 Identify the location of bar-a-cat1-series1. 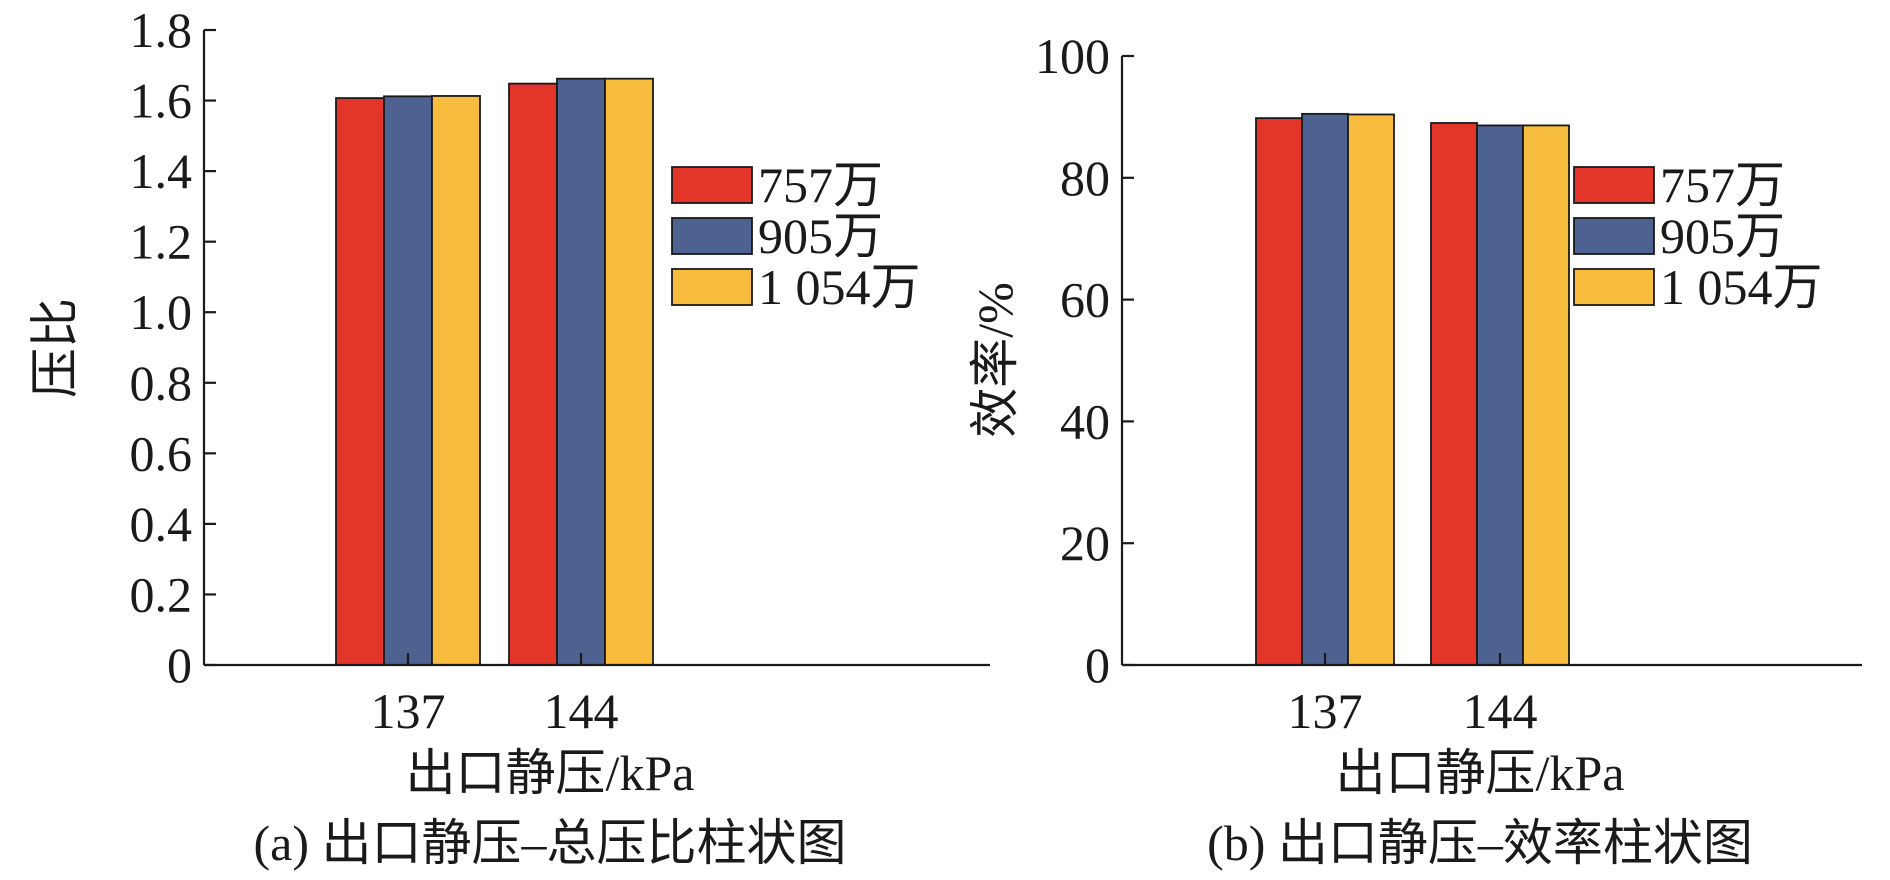
(581, 371).